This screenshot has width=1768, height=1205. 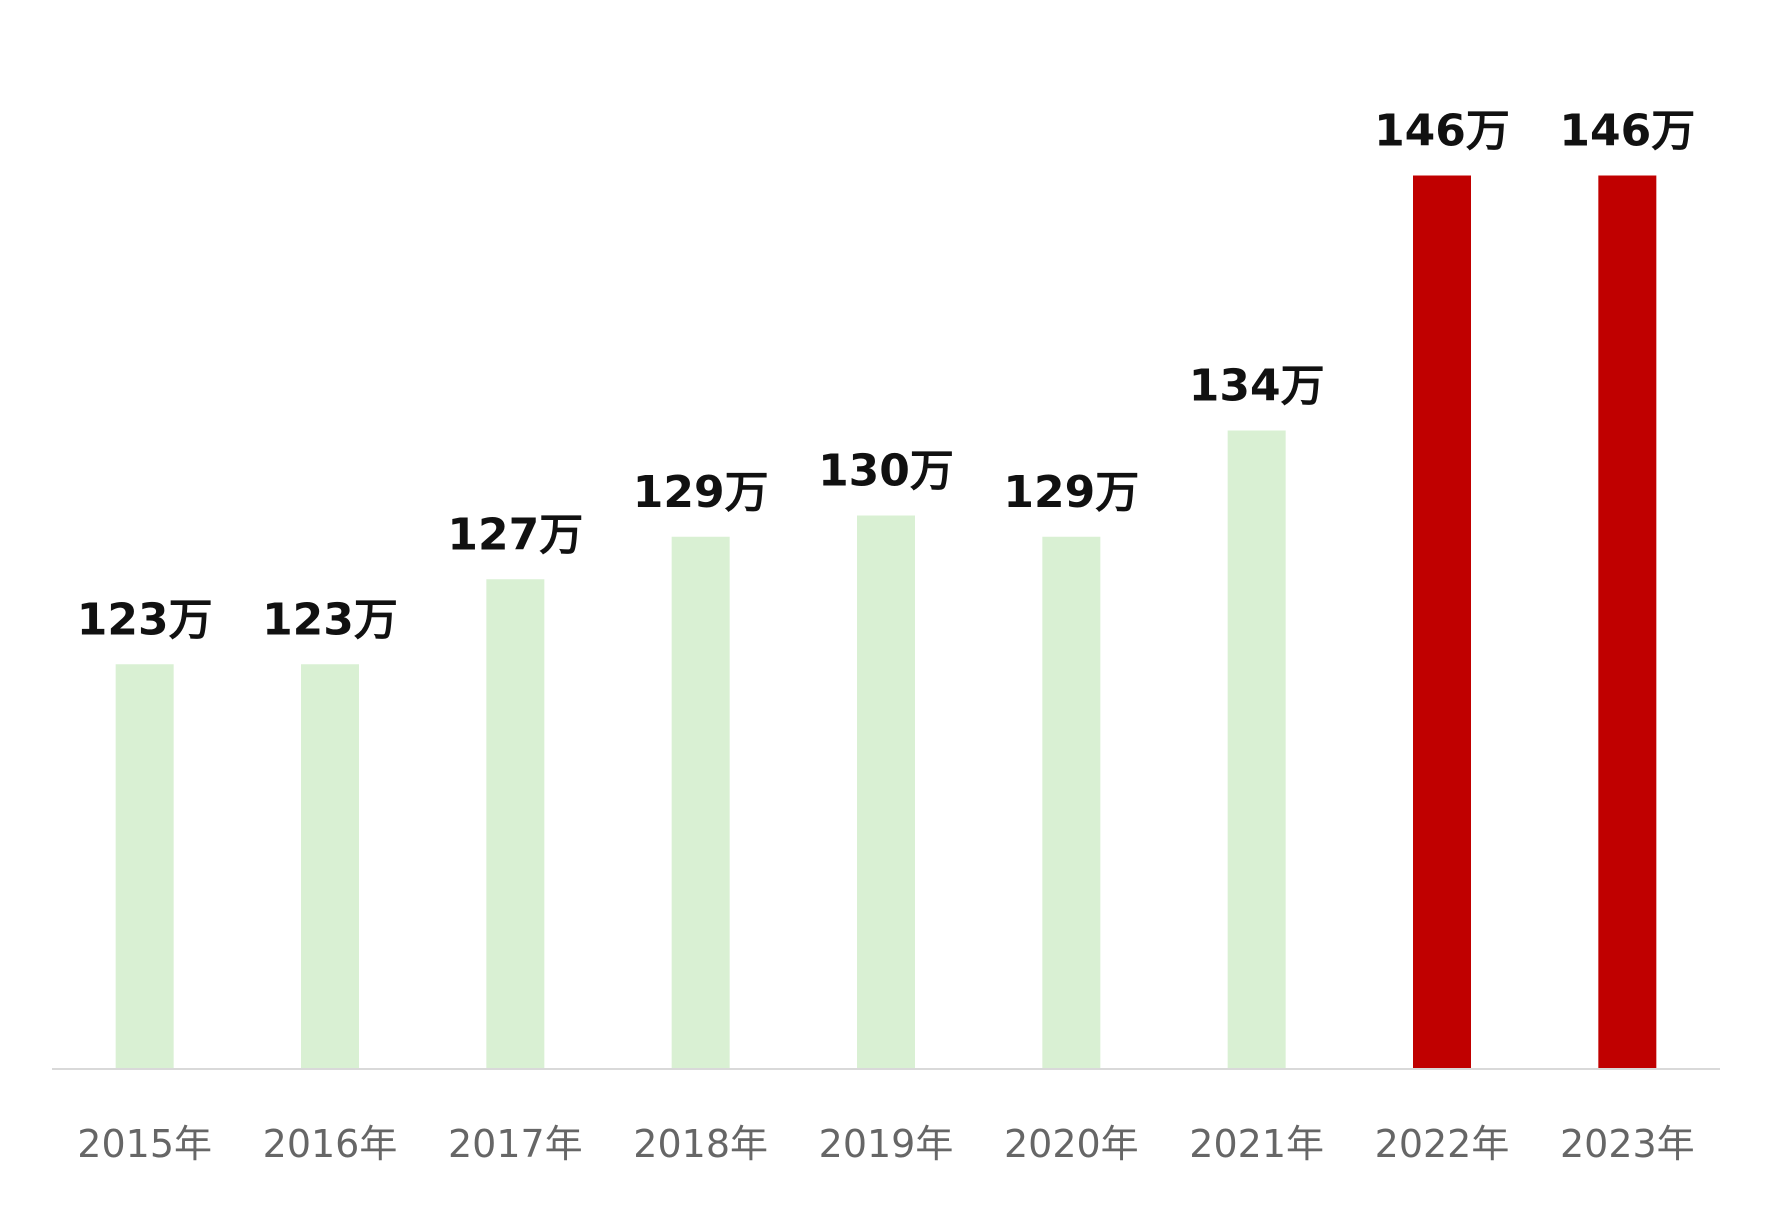 What do you see at coordinates (886, 791) in the screenshot?
I see `bar-2019年` at bounding box center [886, 791].